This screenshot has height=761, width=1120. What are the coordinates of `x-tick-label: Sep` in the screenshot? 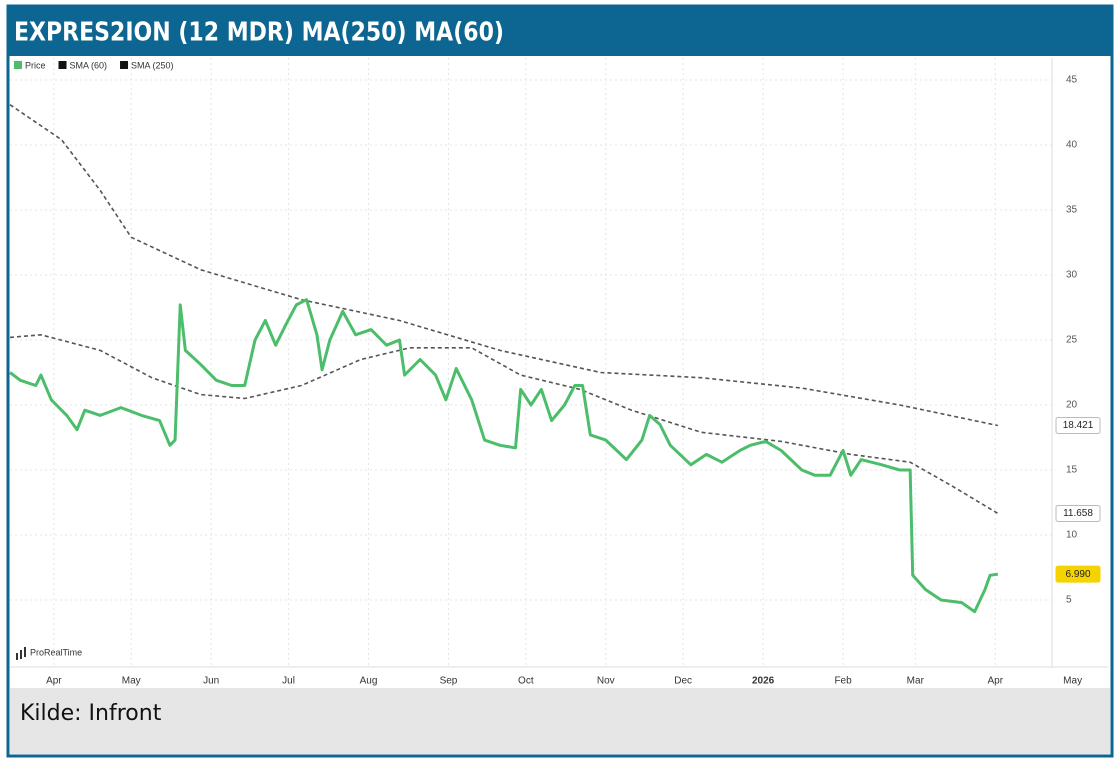 It's located at (449, 681).